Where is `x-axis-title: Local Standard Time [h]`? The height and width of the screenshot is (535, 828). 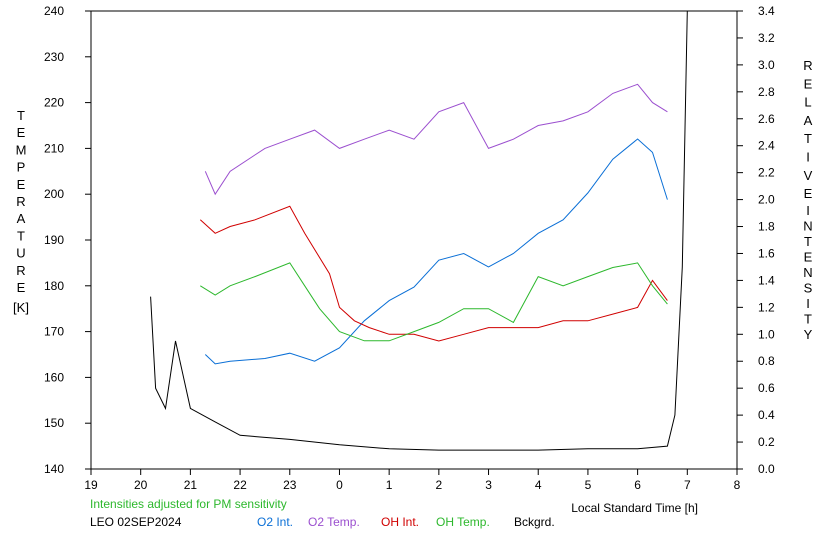 x-axis-title: Local Standard Time [h] is located at coordinates (634, 508).